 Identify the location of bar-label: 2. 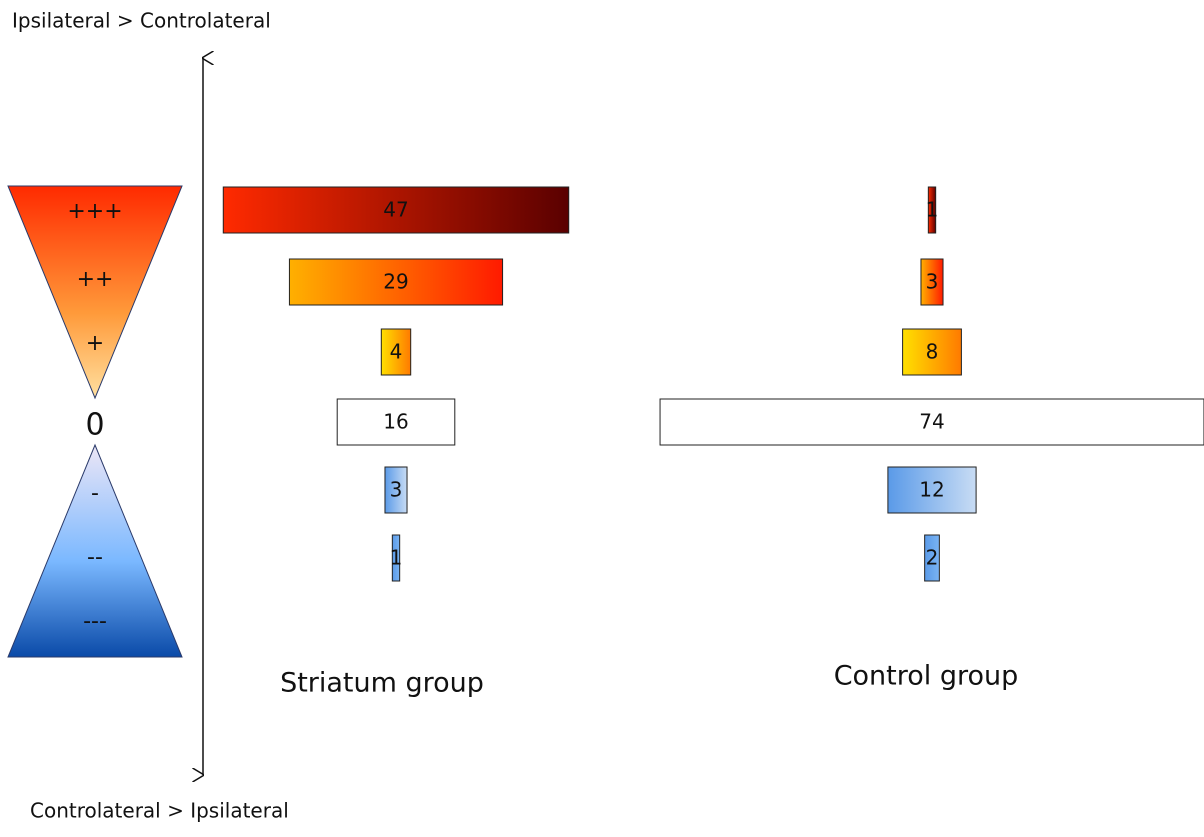
(932, 558).